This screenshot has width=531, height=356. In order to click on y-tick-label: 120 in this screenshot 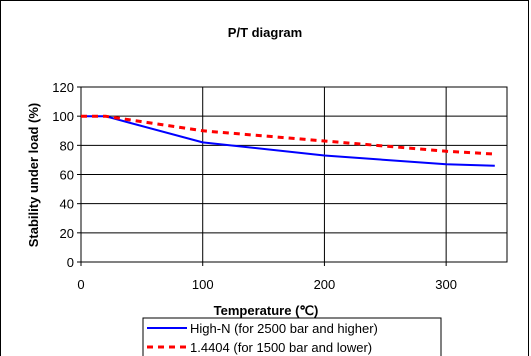, I will do `click(63, 87)`.